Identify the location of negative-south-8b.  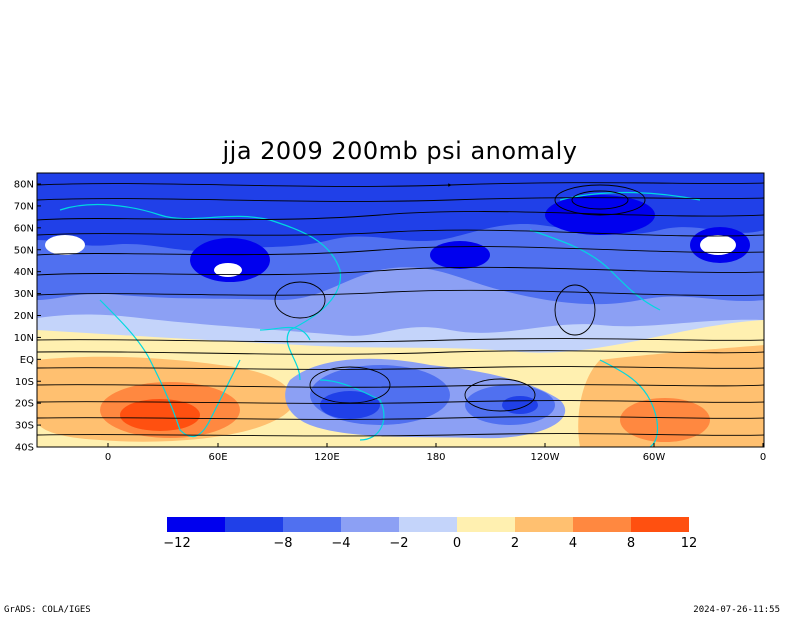
(520, 405).